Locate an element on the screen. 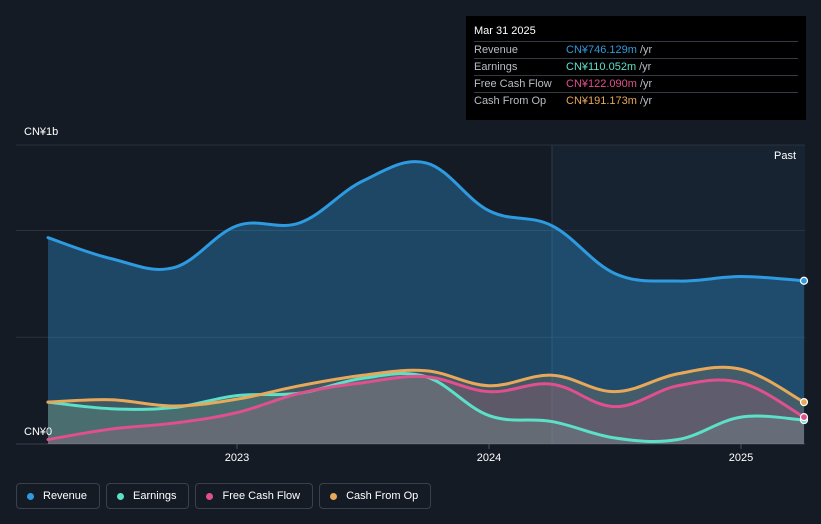 Image resolution: width=821 pixels, height=524 pixels. x-tick-label: 2023 is located at coordinates (237, 458).